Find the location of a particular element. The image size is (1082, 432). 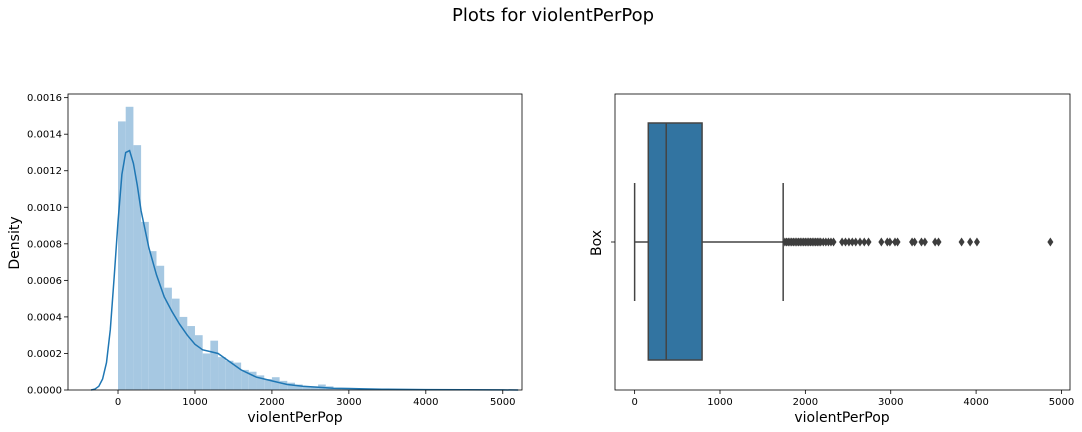

figure-title: Plots for violentPerPop is located at coordinates (553, 15).